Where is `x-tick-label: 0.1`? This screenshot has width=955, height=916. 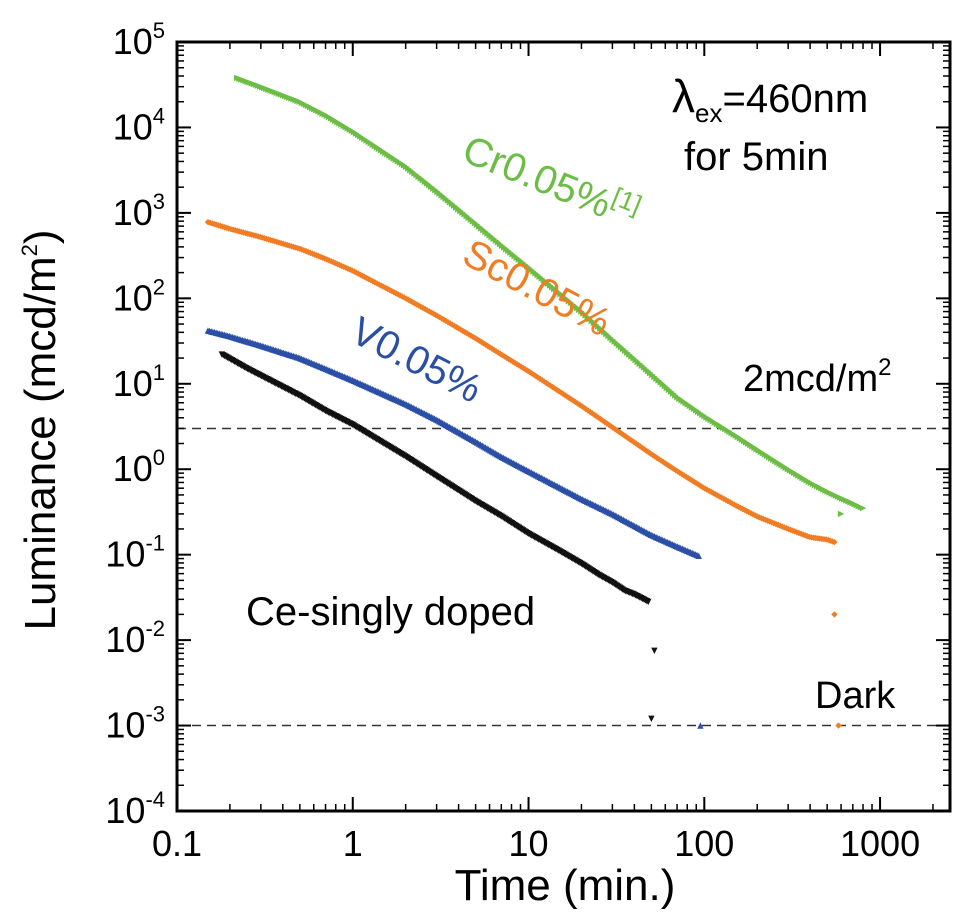
x-tick-label: 0.1 is located at coordinates (177, 843).